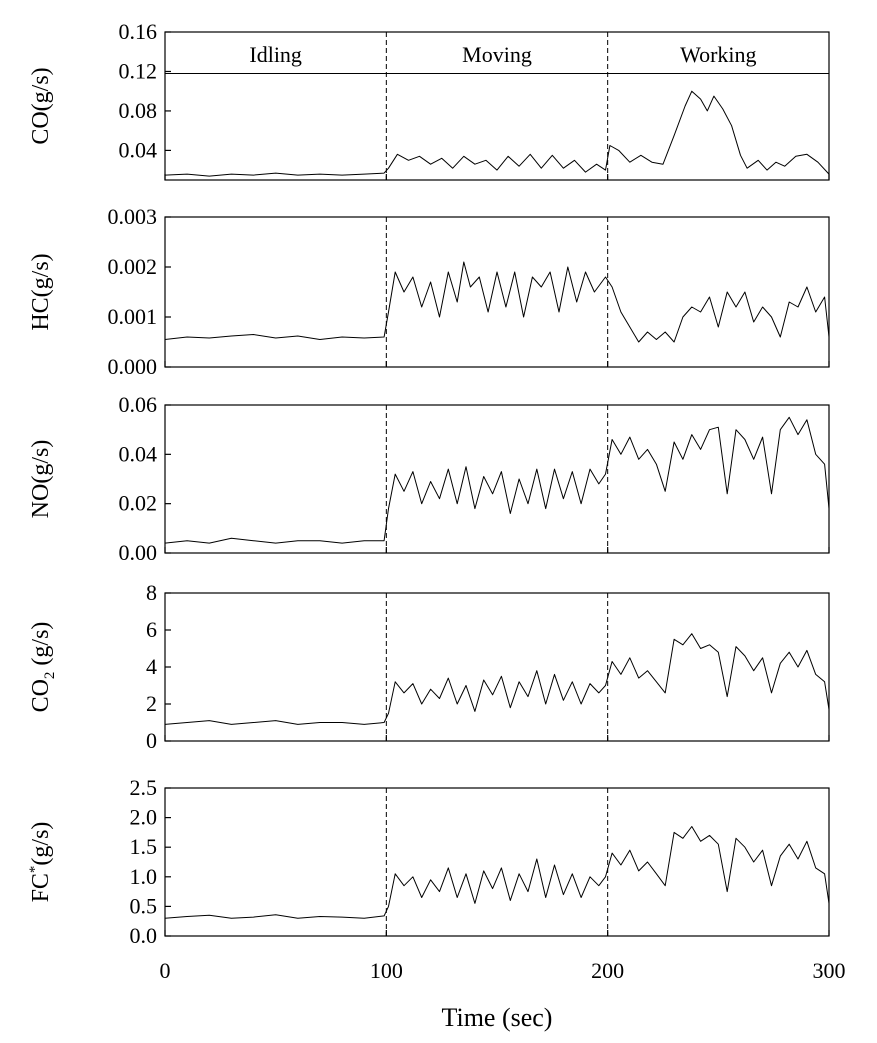 The height and width of the screenshot is (1043, 877). I want to click on plot-frame-co, so click(497, 106).